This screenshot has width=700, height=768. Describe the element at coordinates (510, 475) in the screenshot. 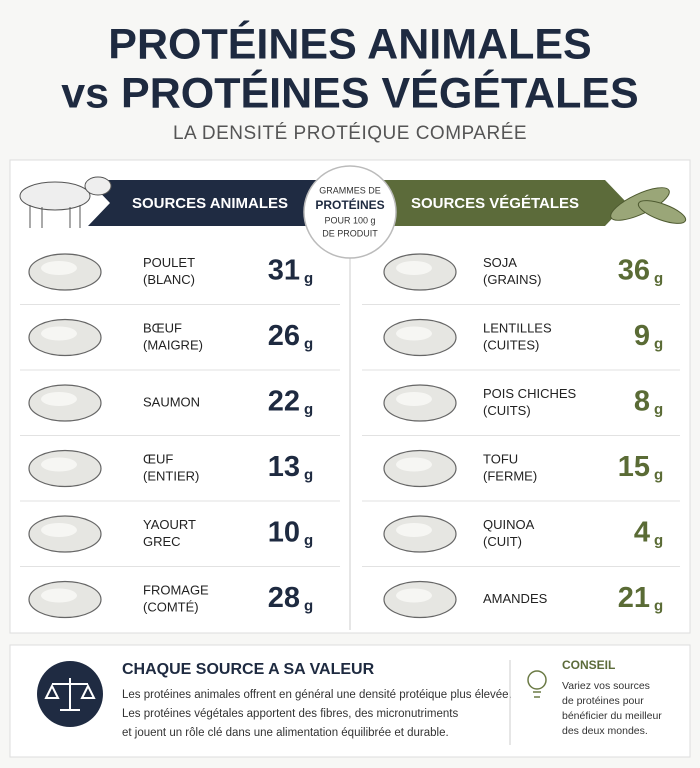

I see `food-name: (FERME)` at that location.